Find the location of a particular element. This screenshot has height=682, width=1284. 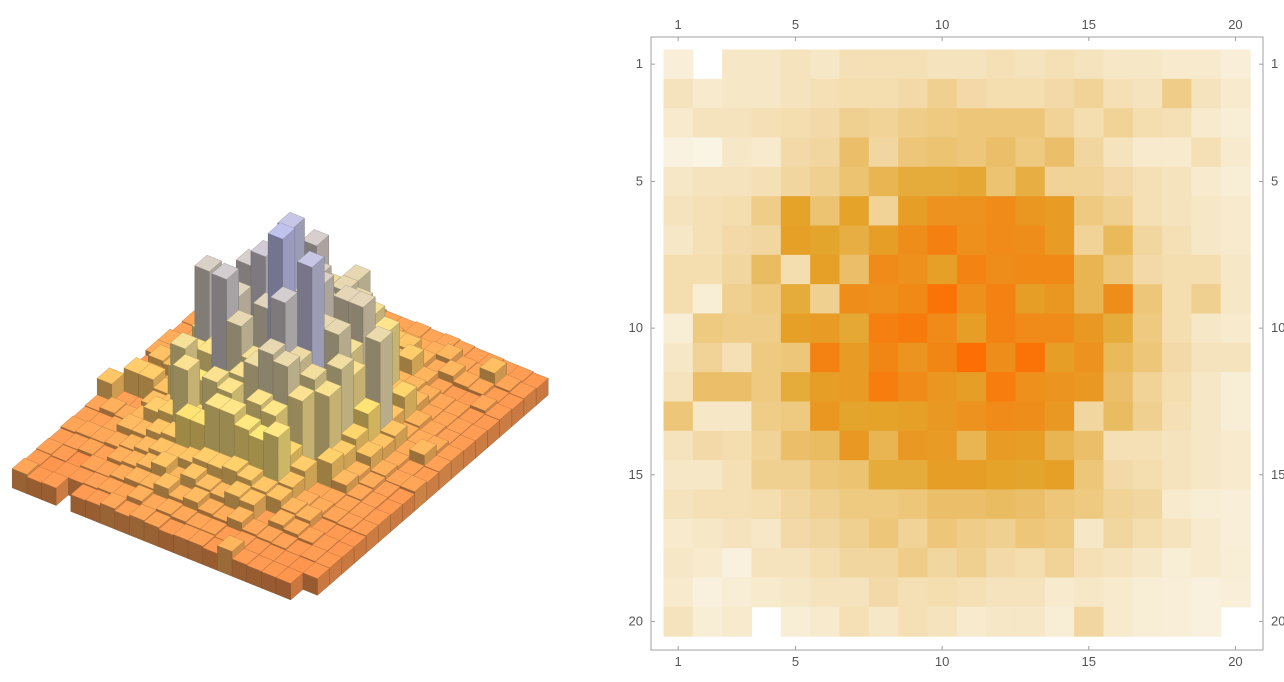

y-tick-label-left: 5 is located at coordinates (639, 180).